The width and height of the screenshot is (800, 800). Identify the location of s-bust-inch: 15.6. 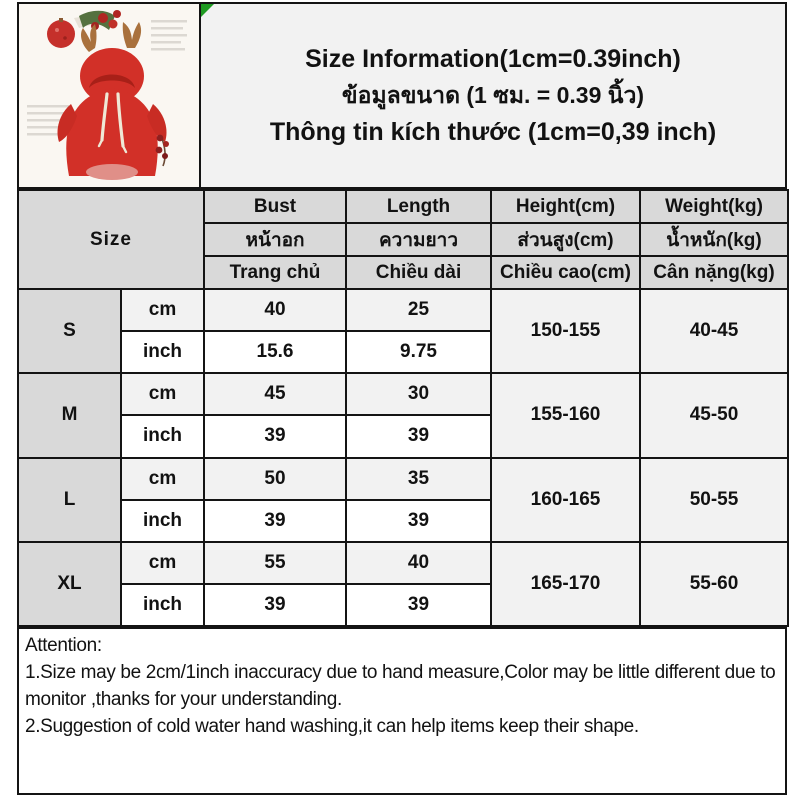
(275, 352).